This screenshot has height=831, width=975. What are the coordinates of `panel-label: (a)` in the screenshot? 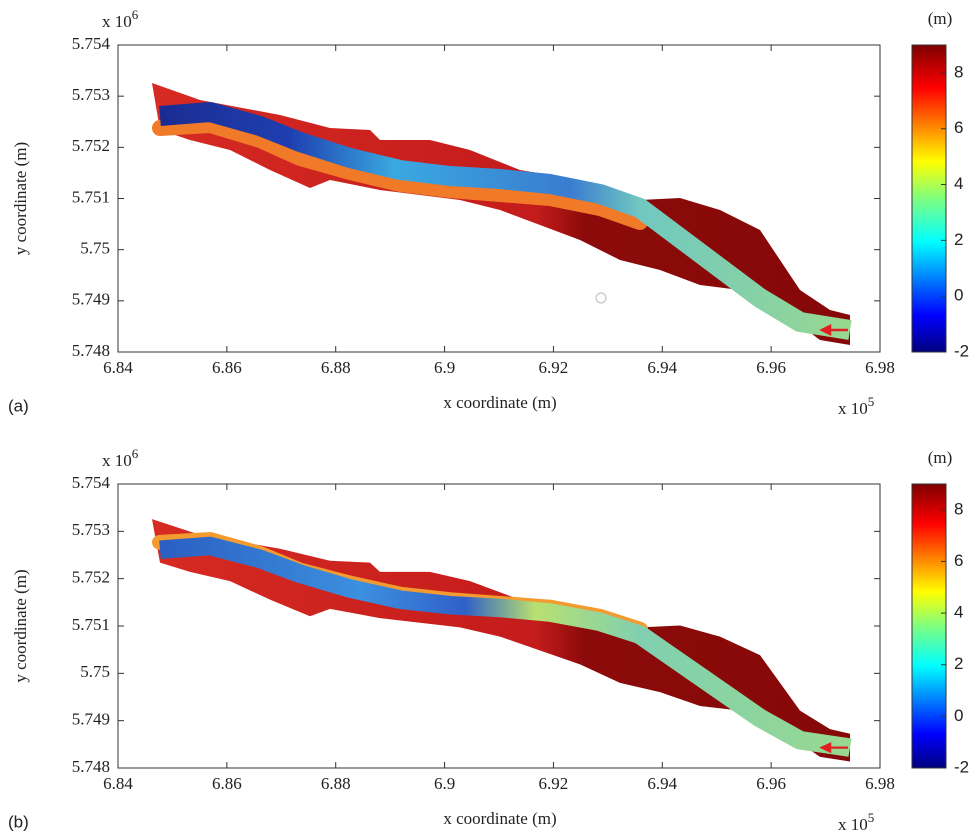 It's located at (18, 405).